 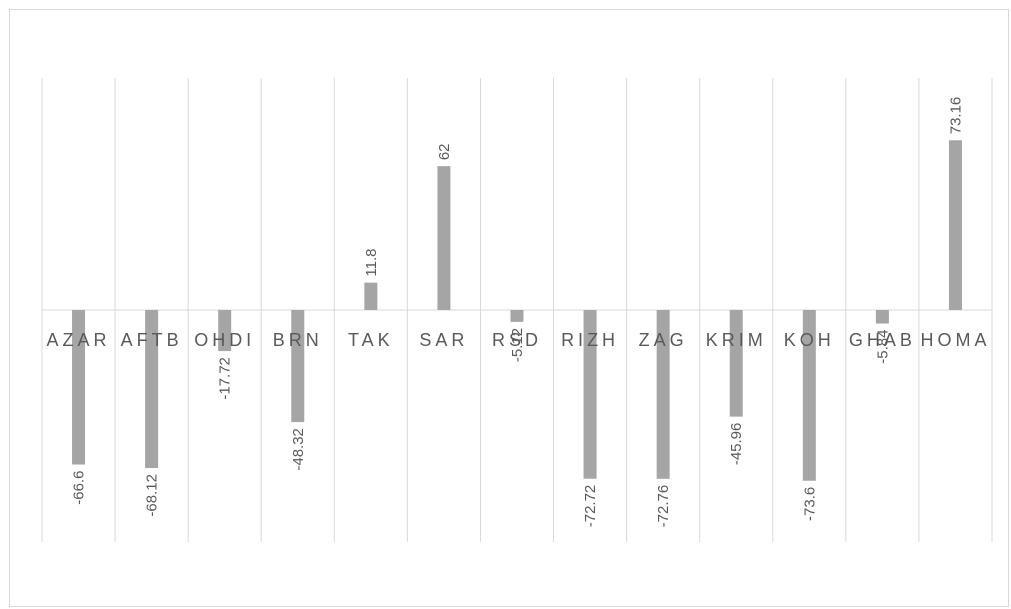 What do you see at coordinates (736, 340) in the screenshot?
I see `category-label-krim: KRIM` at bounding box center [736, 340].